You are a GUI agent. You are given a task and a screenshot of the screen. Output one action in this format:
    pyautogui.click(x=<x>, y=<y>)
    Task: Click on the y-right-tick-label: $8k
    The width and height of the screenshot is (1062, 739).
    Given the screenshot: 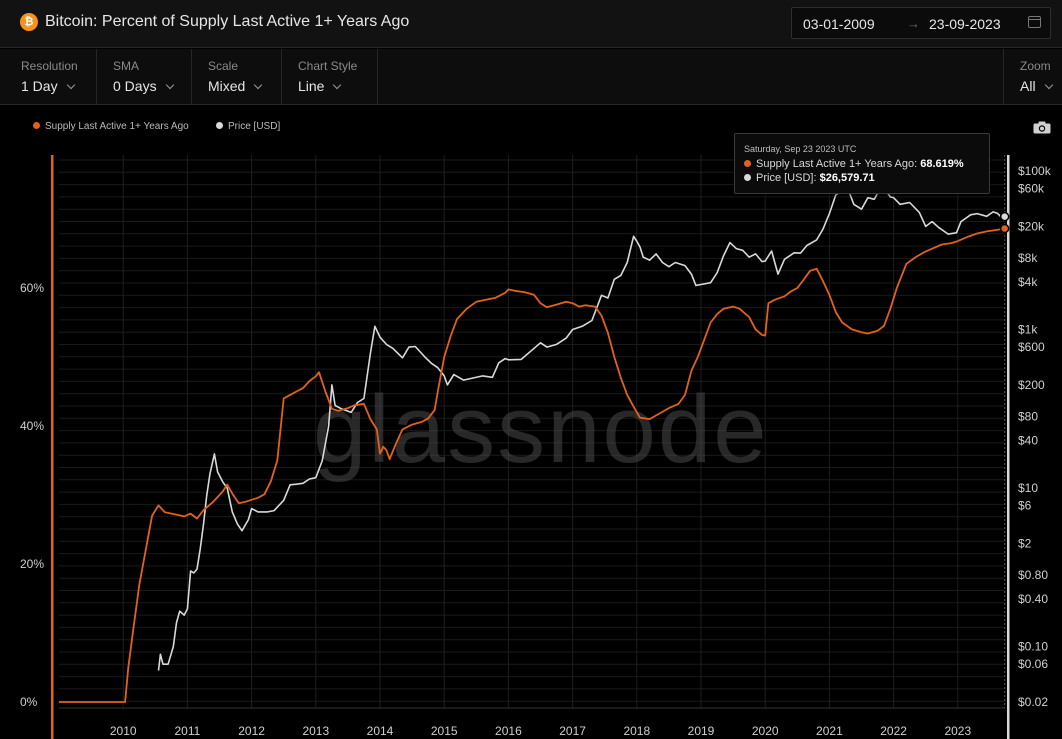 What is the action you would take?
    pyautogui.click(x=1028, y=258)
    